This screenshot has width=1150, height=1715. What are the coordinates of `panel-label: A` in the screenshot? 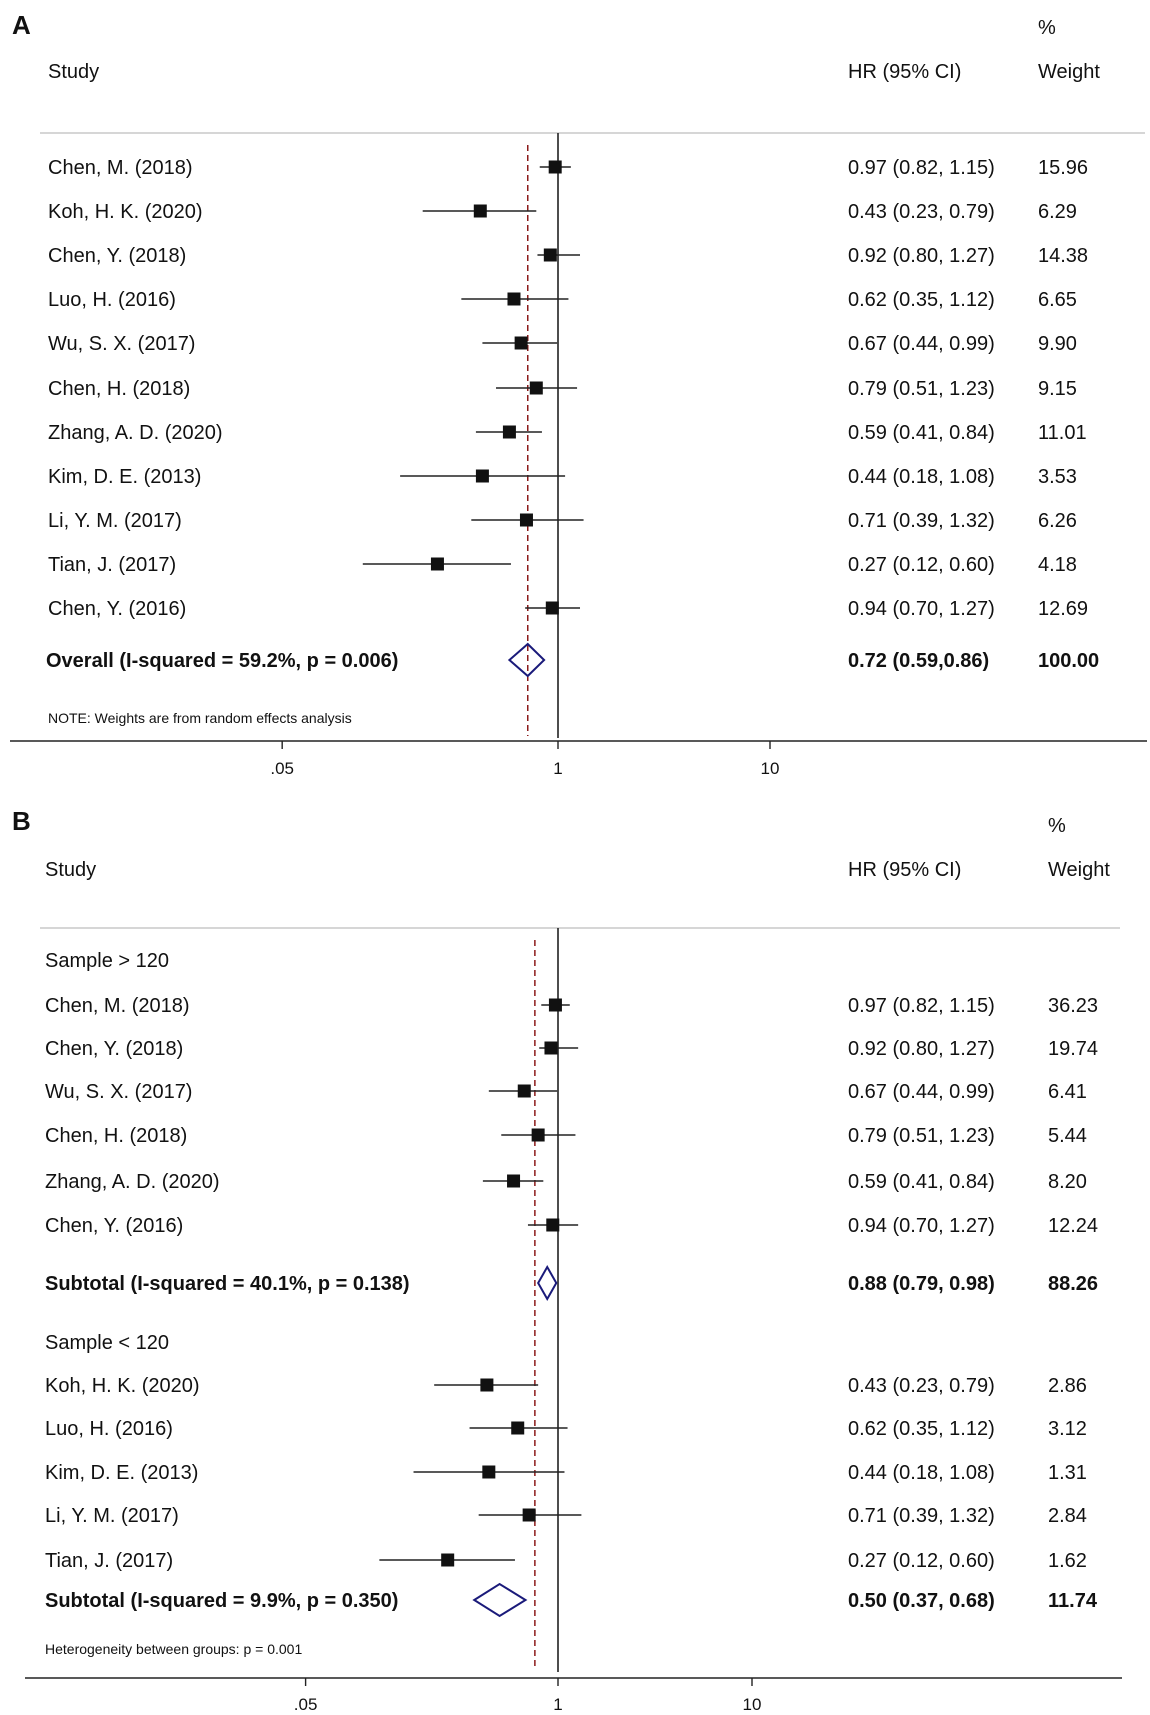 It's located at (21, 25).